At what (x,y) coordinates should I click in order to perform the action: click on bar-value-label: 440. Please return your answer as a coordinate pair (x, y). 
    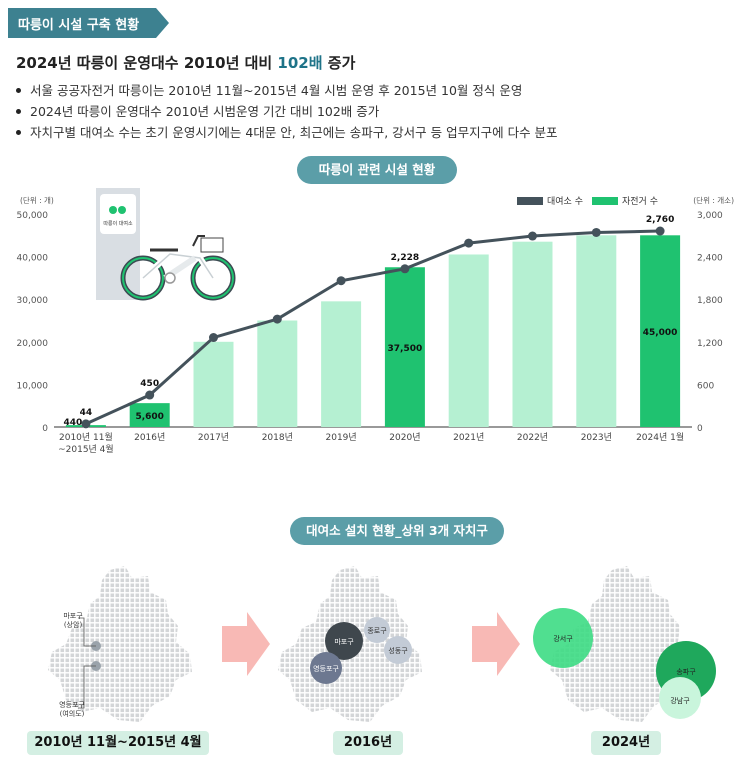
    Looking at the image, I should click on (73, 423).